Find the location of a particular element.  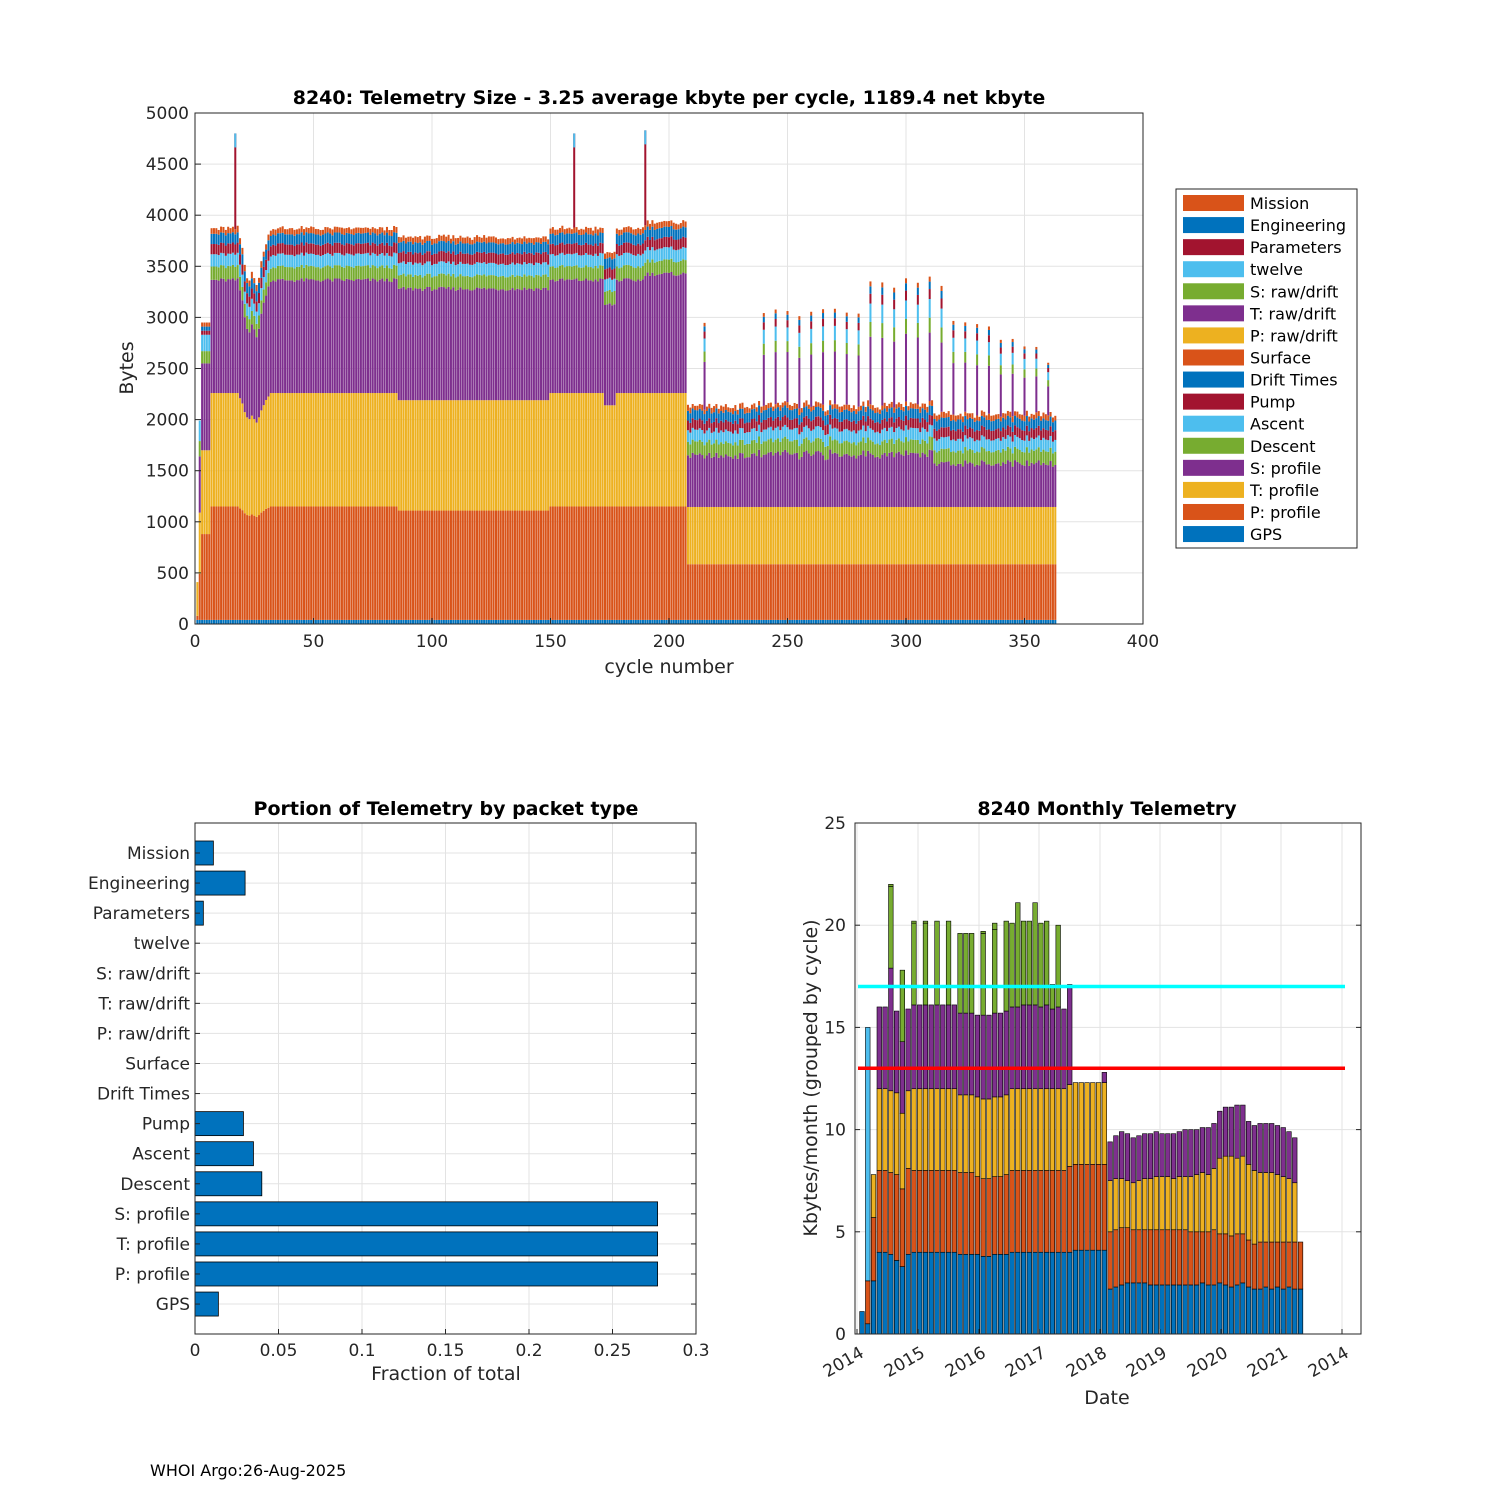

top-ylabel: Bytes is located at coordinates (127, 367).